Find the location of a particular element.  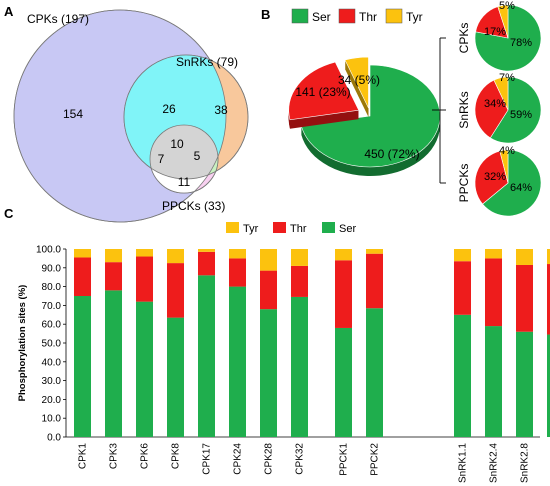

main-pie-chart: 450 (72%) 141 (23%)34 (5%) is located at coordinates (364, 116).